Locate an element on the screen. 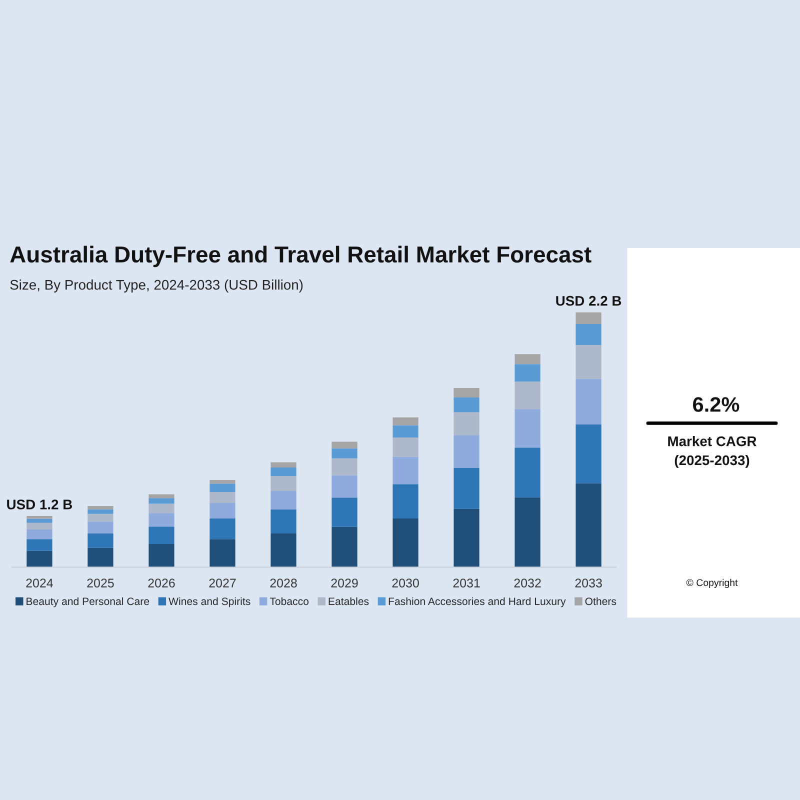 The image size is (800, 800). x-tick-label: 2027 is located at coordinates (222, 583).